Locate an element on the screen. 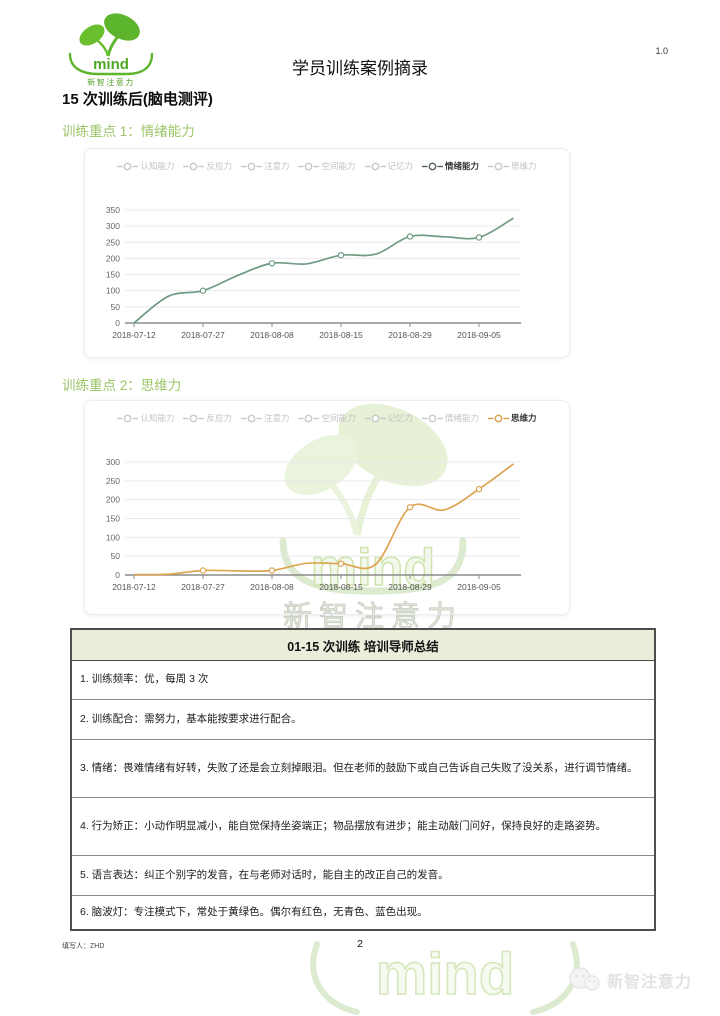 This screenshot has height=1016, width=720. section-heading: 15 次训练后(脑电测评) is located at coordinates (137, 99).